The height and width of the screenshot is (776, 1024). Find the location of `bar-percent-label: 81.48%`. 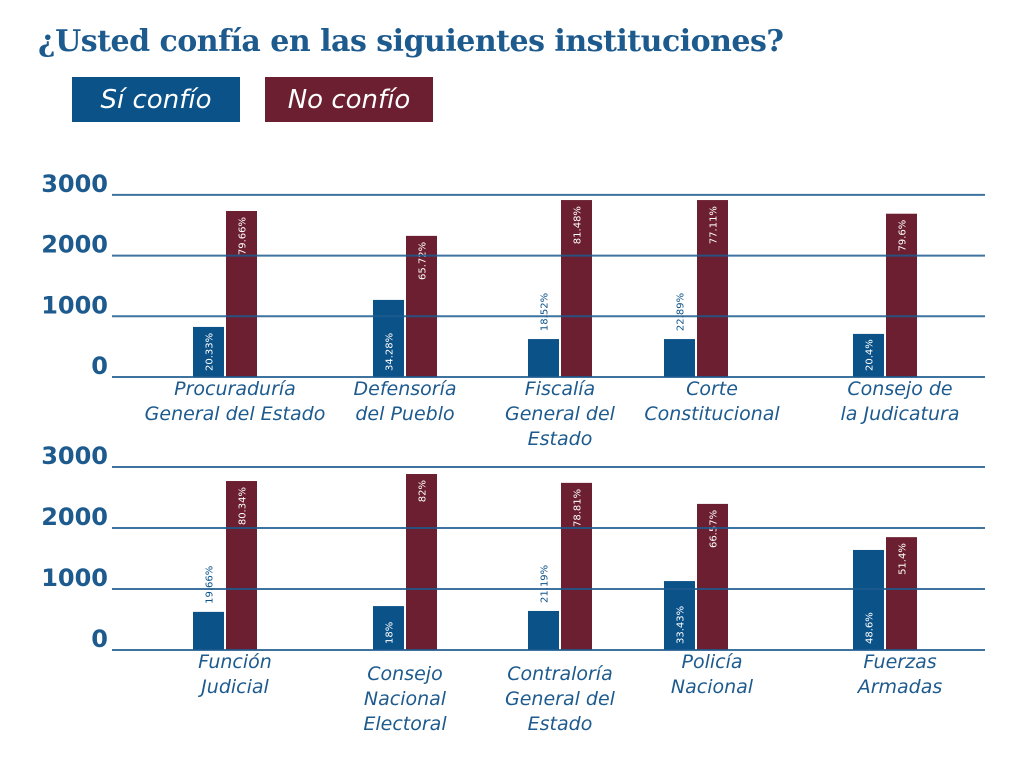

bar-percent-label: 81.48% is located at coordinates (578, 225).